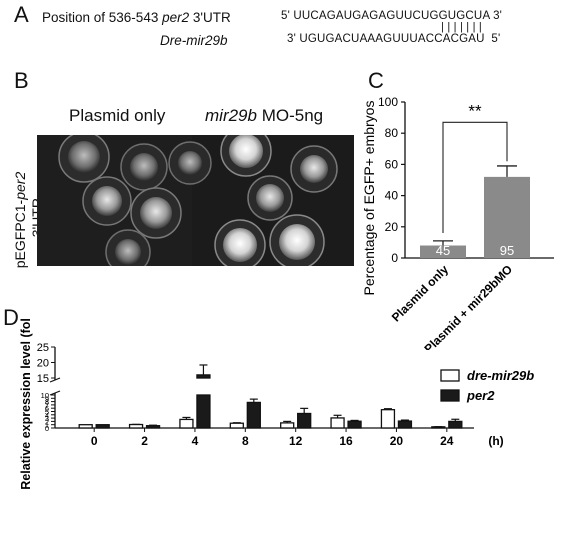 This screenshot has width=567, height=547. Describe the element at coordinates (21, 80) in the screenshot. I see `panel-b-letter: B` at that location.